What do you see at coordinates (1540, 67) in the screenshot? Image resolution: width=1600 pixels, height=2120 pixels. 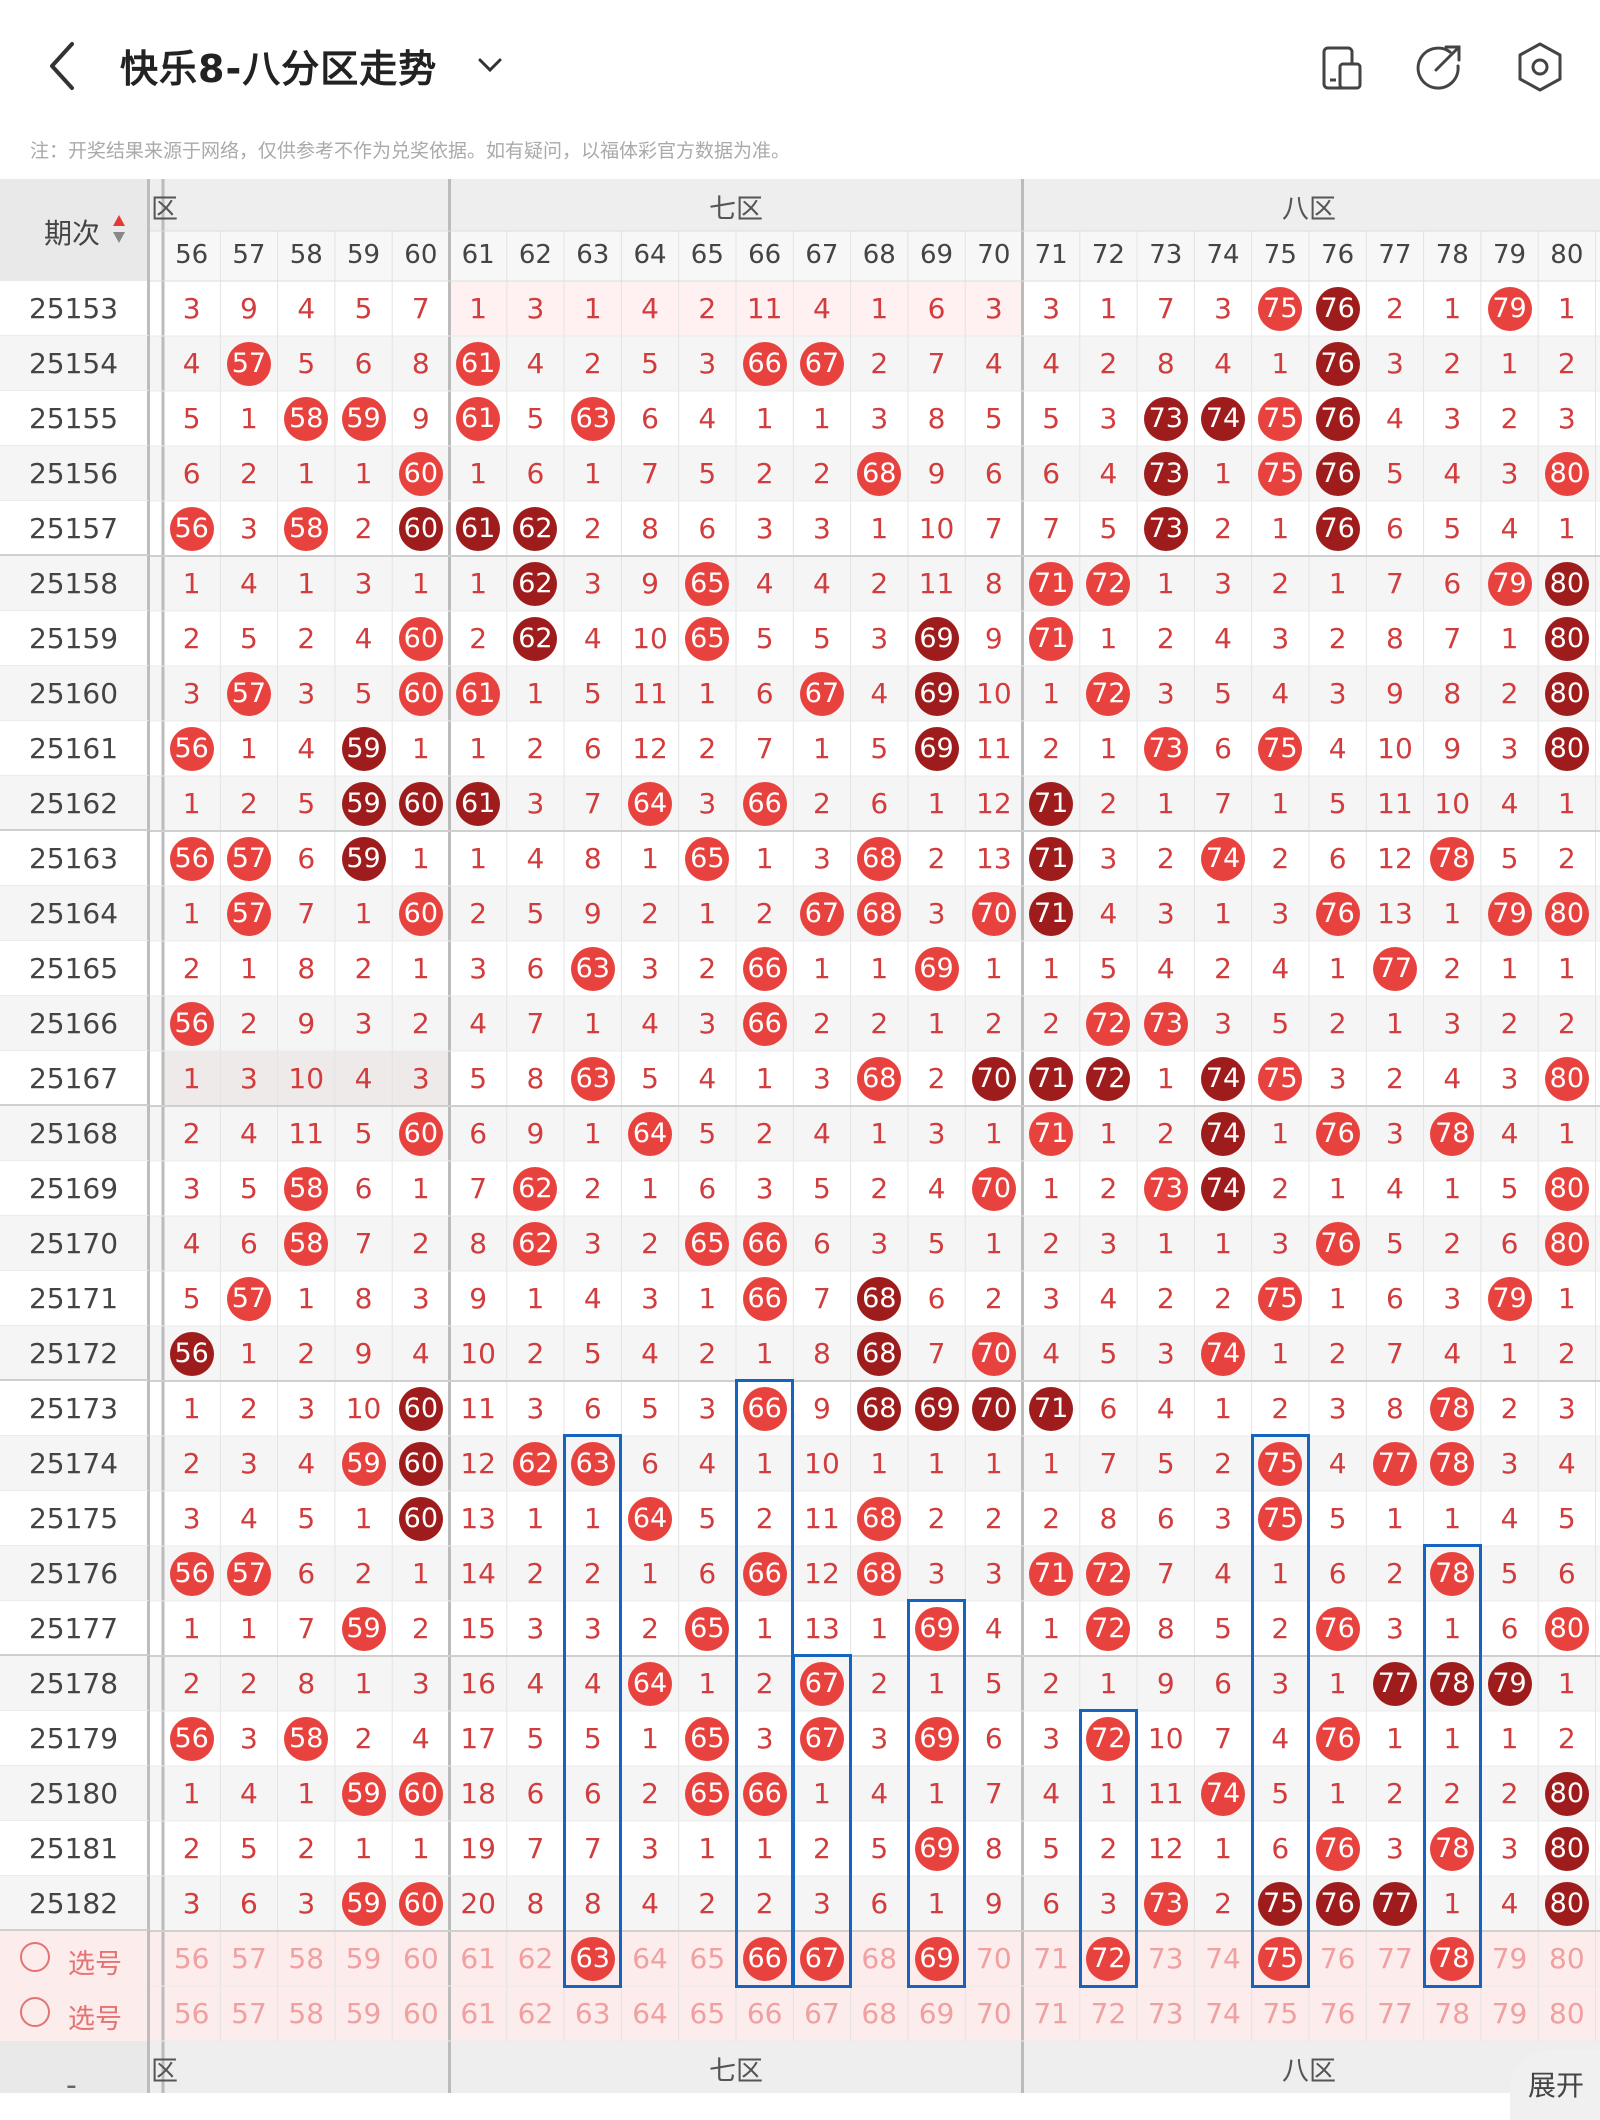 I see `settings-icon` at bounding box center [1540, 67].